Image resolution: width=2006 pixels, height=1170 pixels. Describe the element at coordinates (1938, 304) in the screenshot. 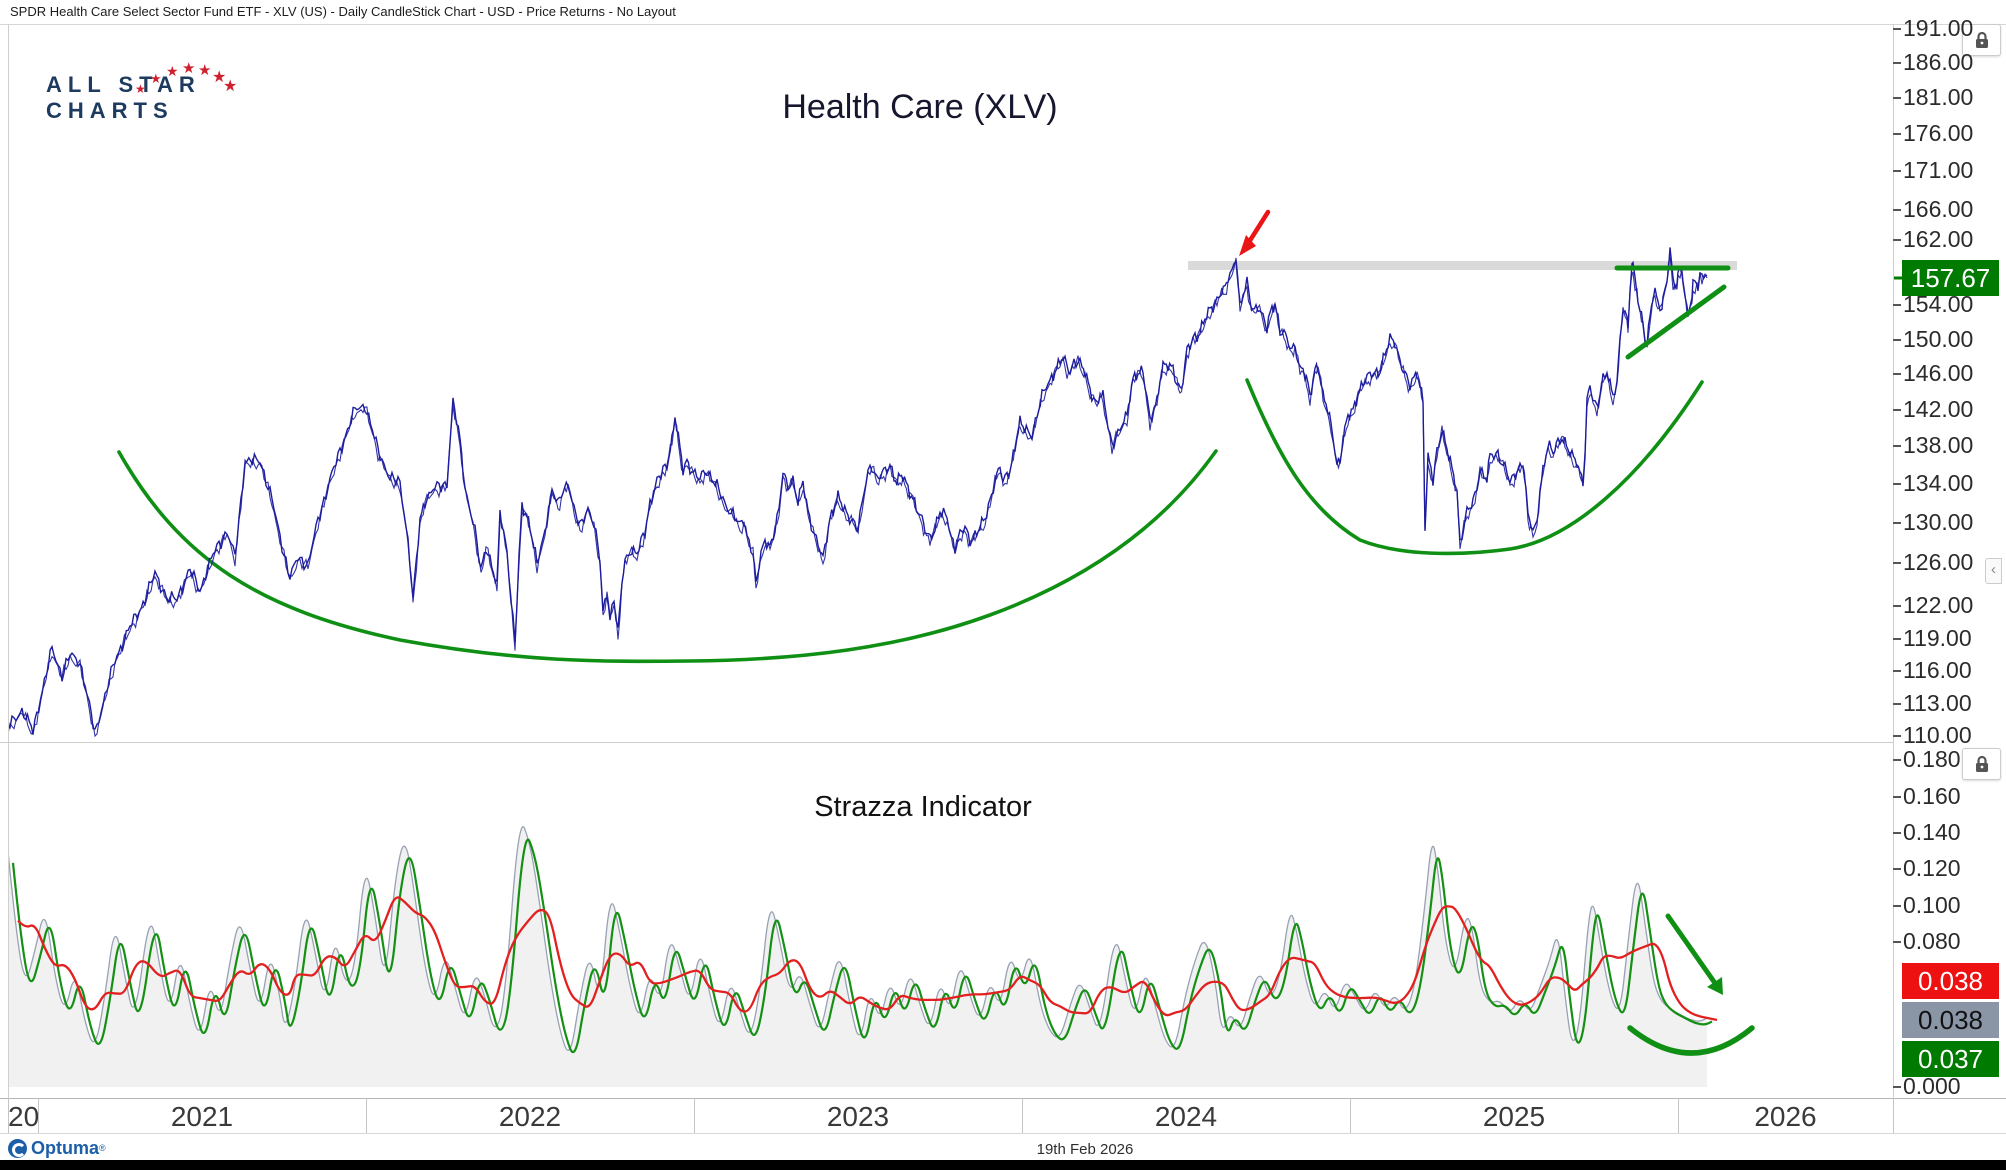

I see `price-axis-tick-label: 154.00` at that location.